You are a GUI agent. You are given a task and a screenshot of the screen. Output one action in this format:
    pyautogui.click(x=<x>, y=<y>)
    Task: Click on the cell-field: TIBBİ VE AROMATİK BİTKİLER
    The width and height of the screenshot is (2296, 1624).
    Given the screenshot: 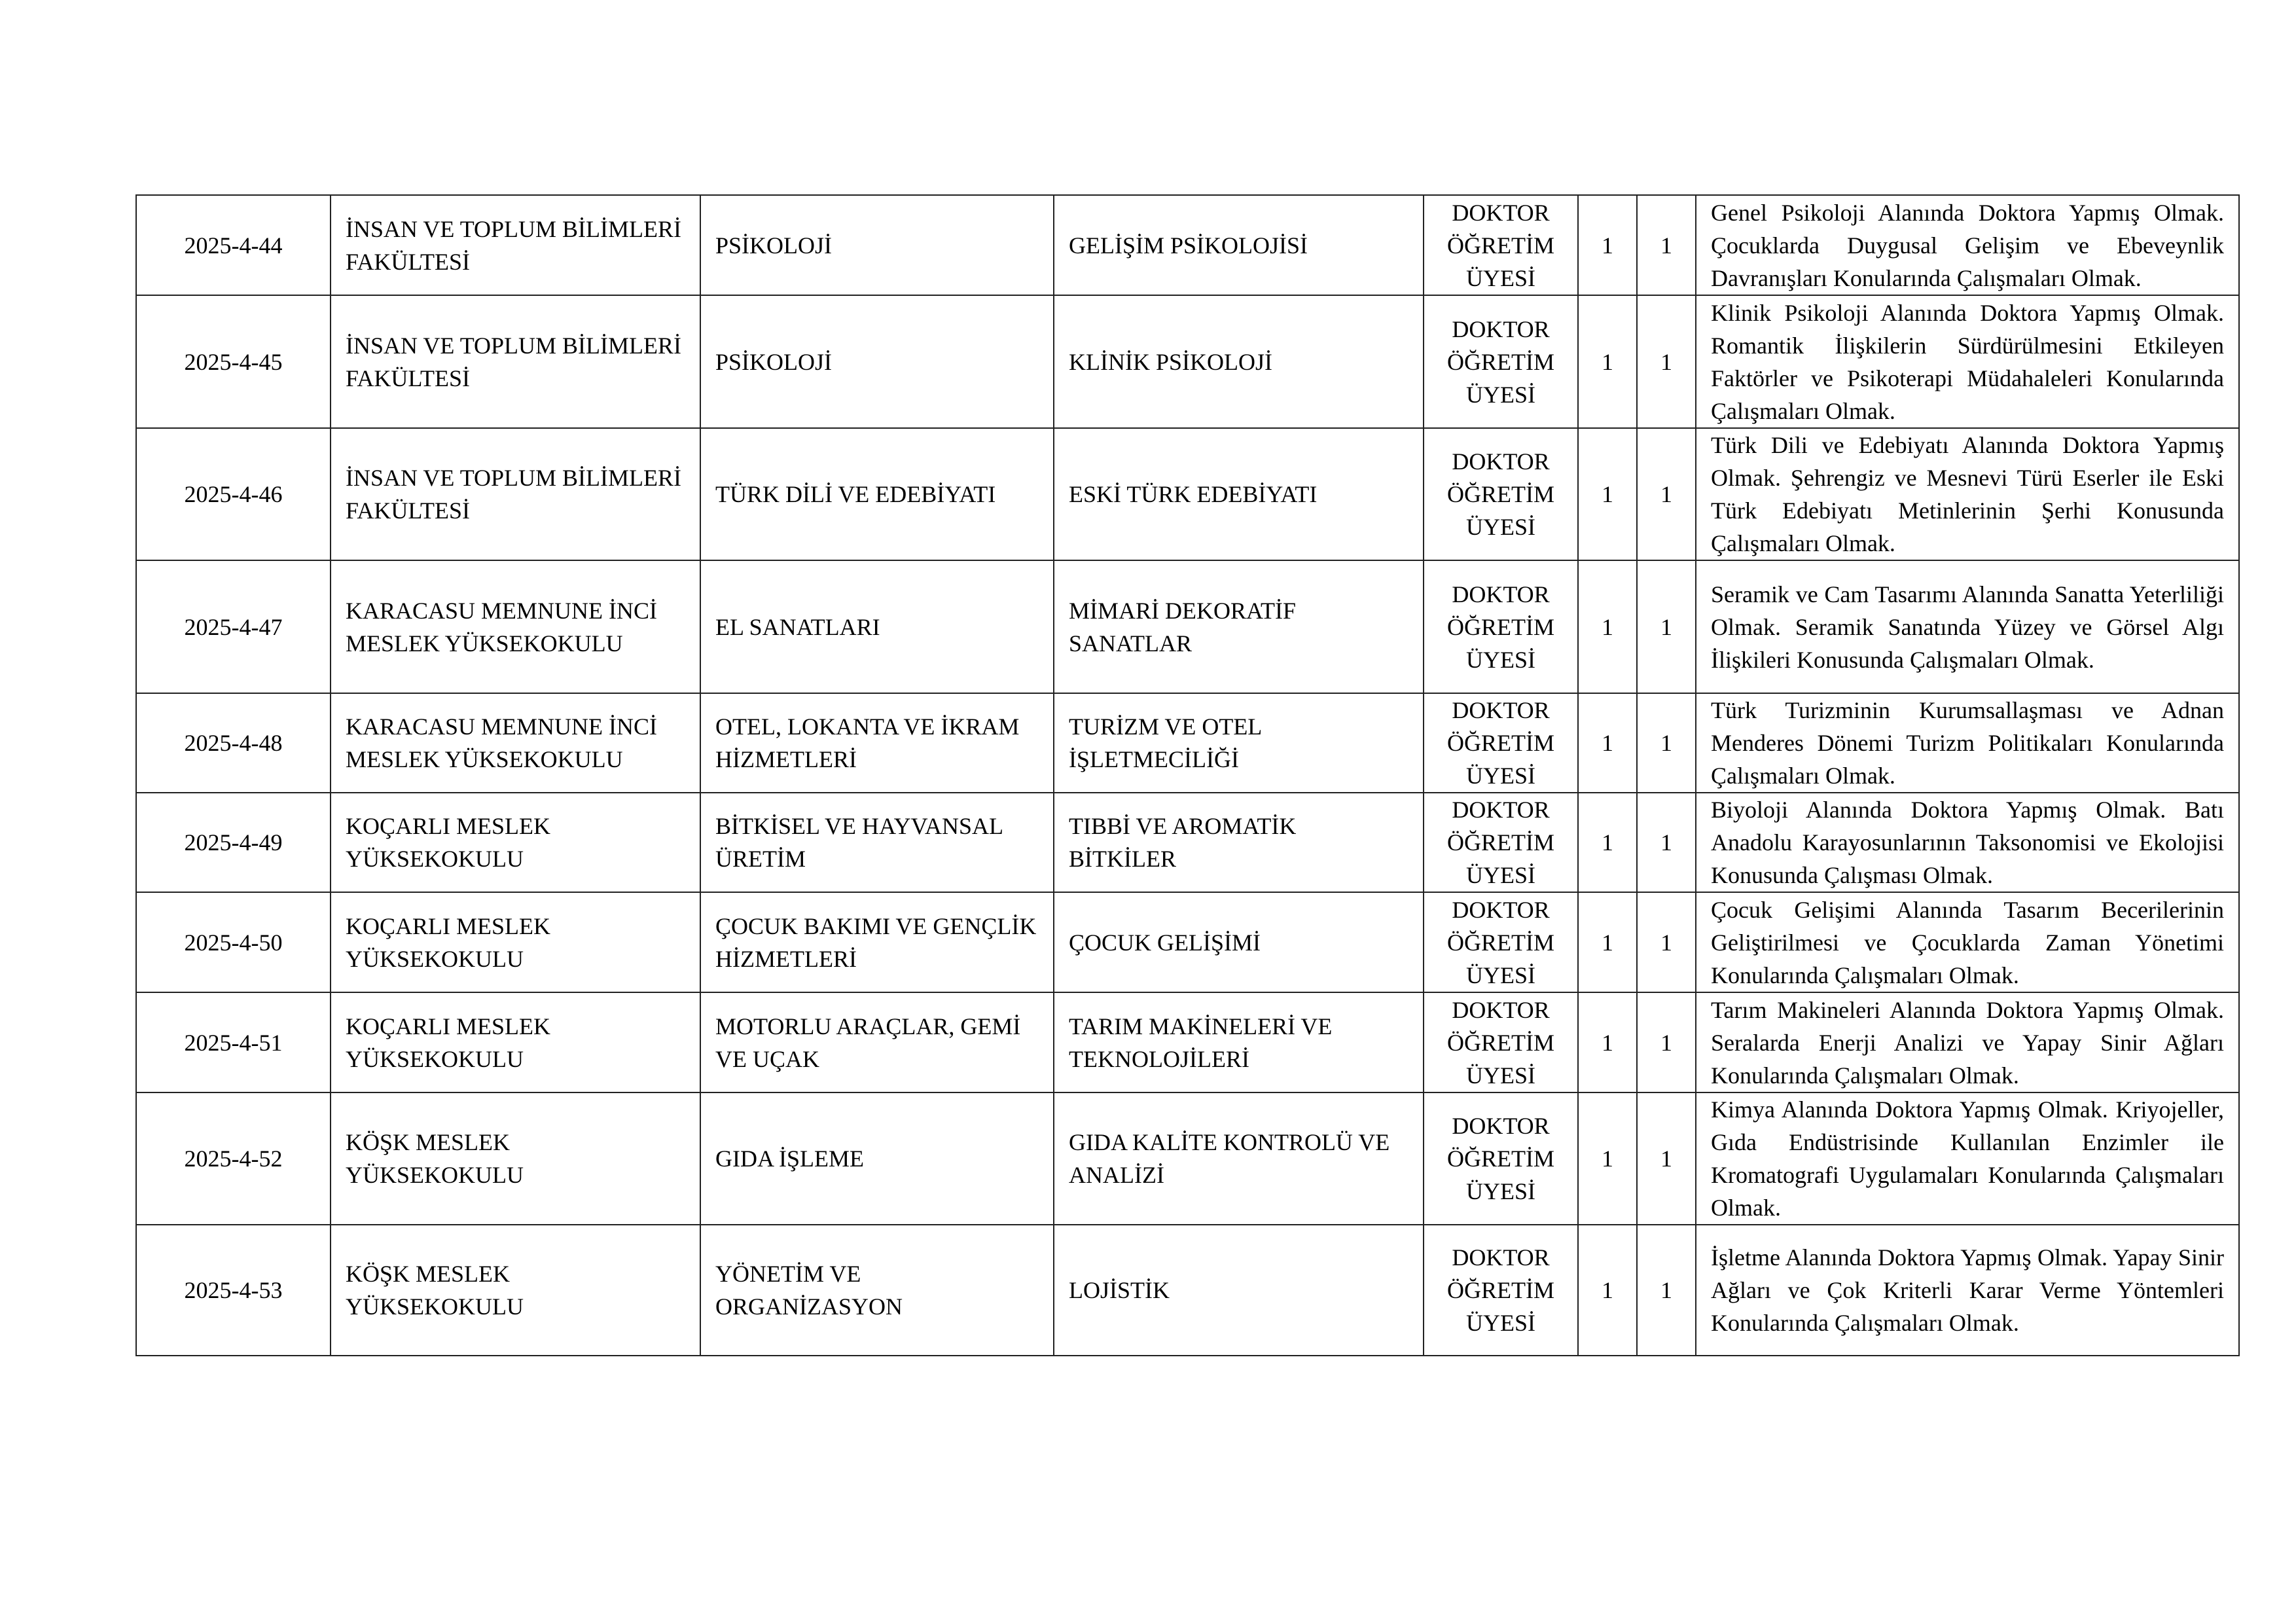 What is the action you would take?
    pyautogui.click(x=1238, y=842)
    